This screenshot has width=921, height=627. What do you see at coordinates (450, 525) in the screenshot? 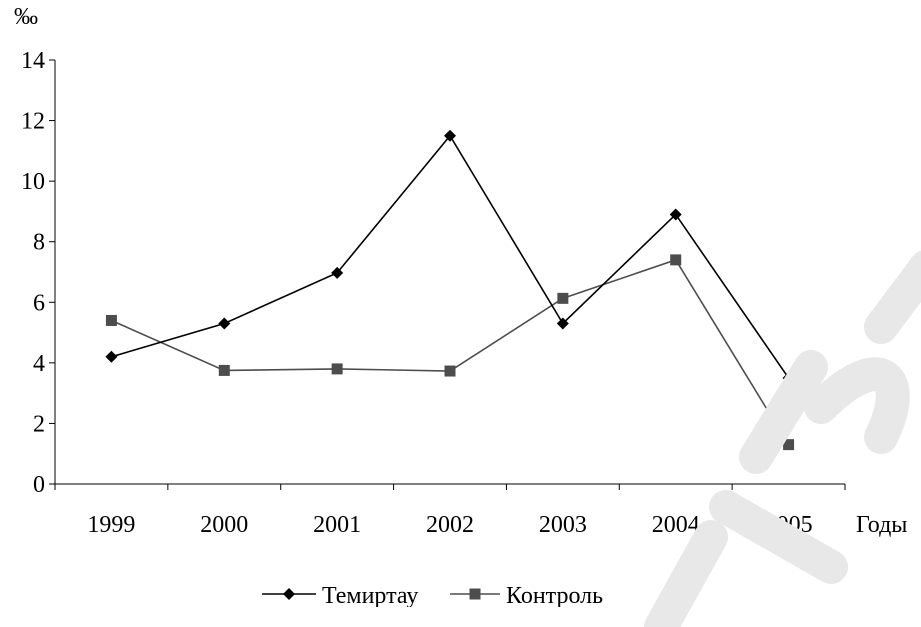
I see `x-tick-label: 2002` at bounding box center [450, 525].